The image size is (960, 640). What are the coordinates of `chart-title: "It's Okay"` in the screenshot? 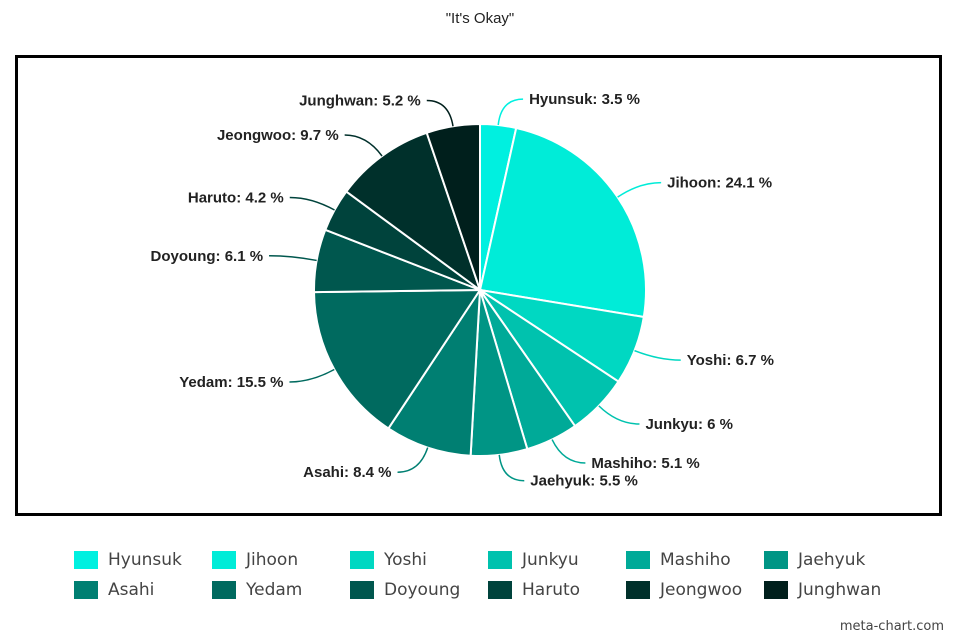 It's located at (480, 18).